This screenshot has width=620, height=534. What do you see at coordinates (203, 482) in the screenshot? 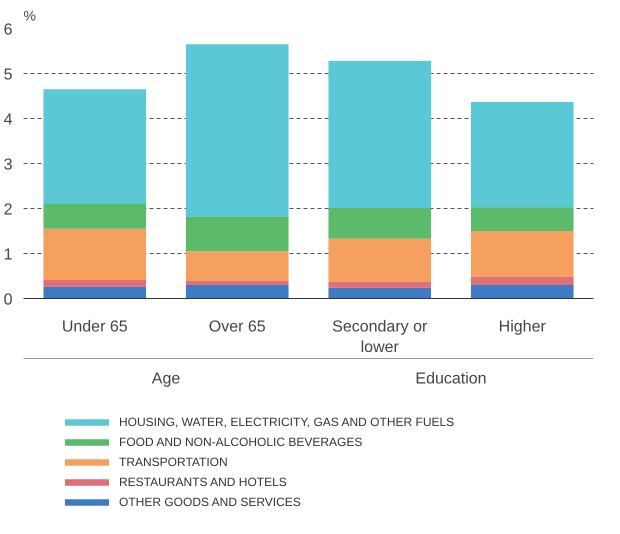
I see `legend-label: RESTAURANTS AND HOTELS` at bounding box center [203, 482].